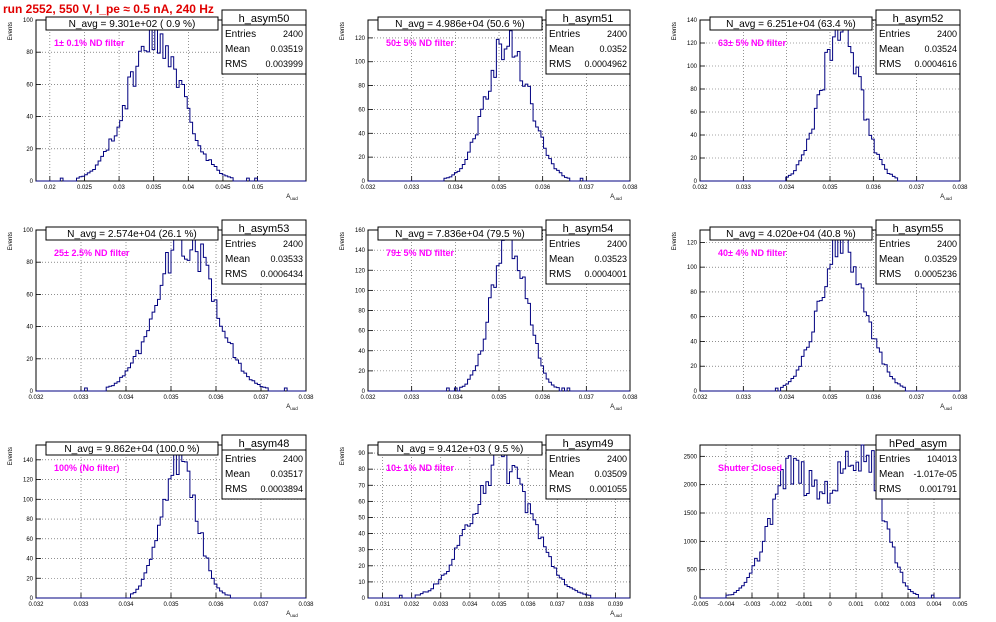  I want to click on stats-value: 0.003999, so click(284, 64).